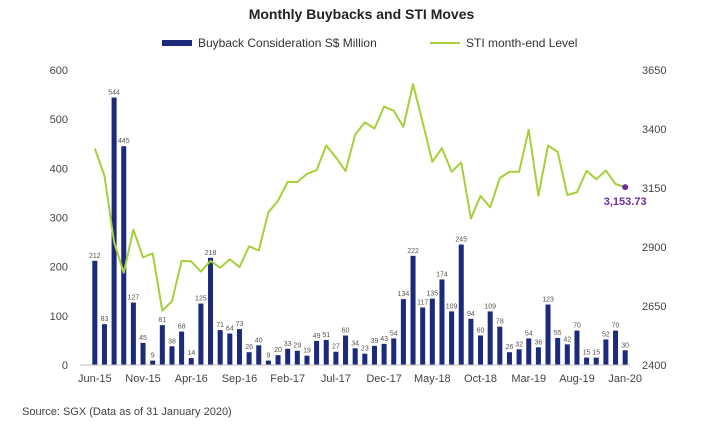 Image resolution: width=723 pixels, height=438 pixels. What do you see at coordinates (59, 120) in the screenshot?
I see `left-axis-tick-label: 500` at bounding box center [59, 120].